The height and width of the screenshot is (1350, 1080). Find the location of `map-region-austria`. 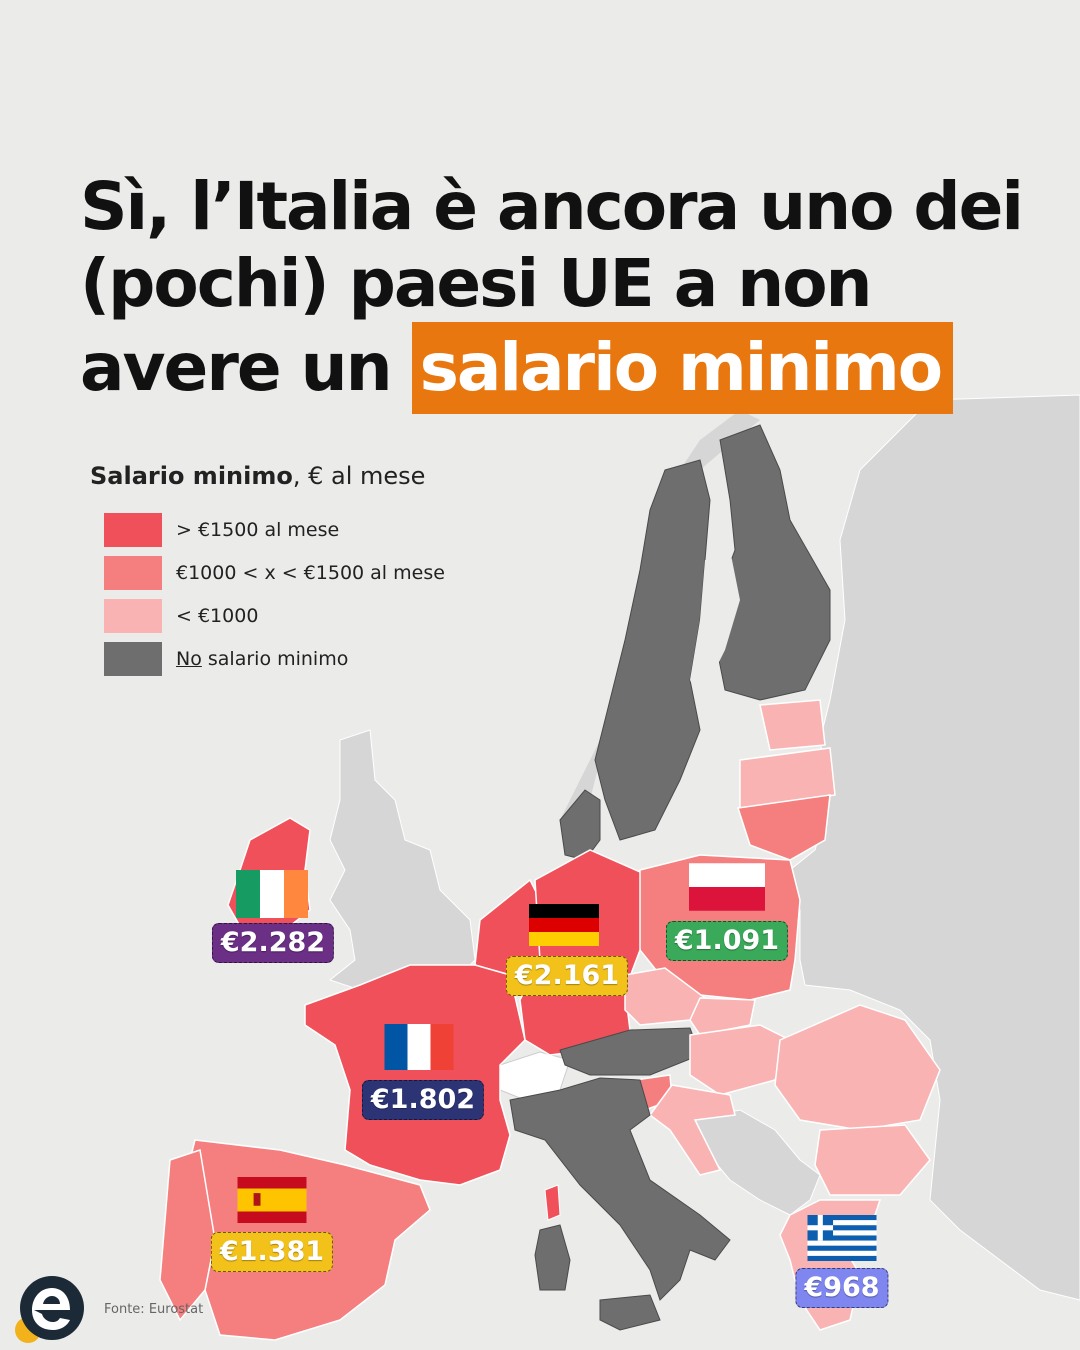

map-region-austria is located at coordinates (630, 1051).